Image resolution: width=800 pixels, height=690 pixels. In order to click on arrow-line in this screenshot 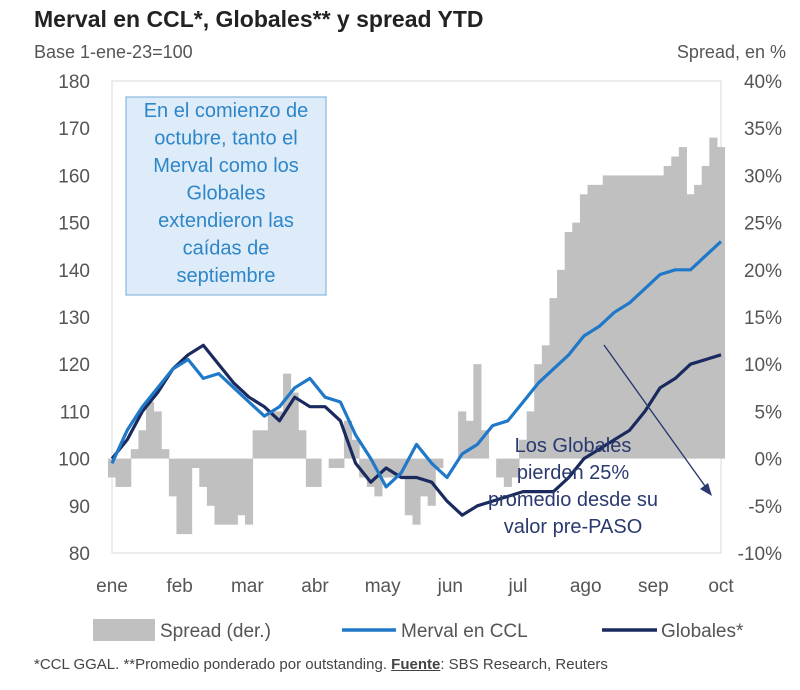, I will do `click(654, 415)`.